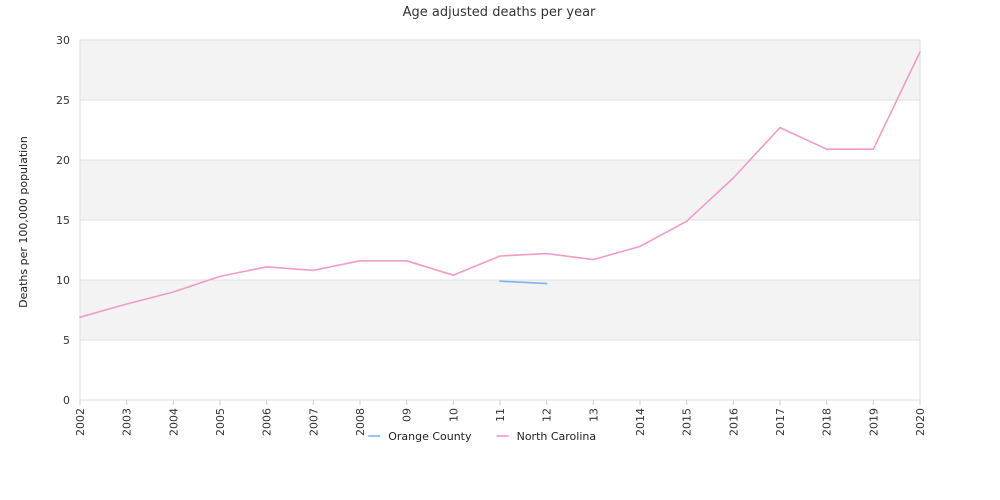 This screenshot has height=500, width=1000. What do you see at coordinates (920, 422) in the screenshot?
I see `x-tick-label: 2020` at bounding box center [920, 422].